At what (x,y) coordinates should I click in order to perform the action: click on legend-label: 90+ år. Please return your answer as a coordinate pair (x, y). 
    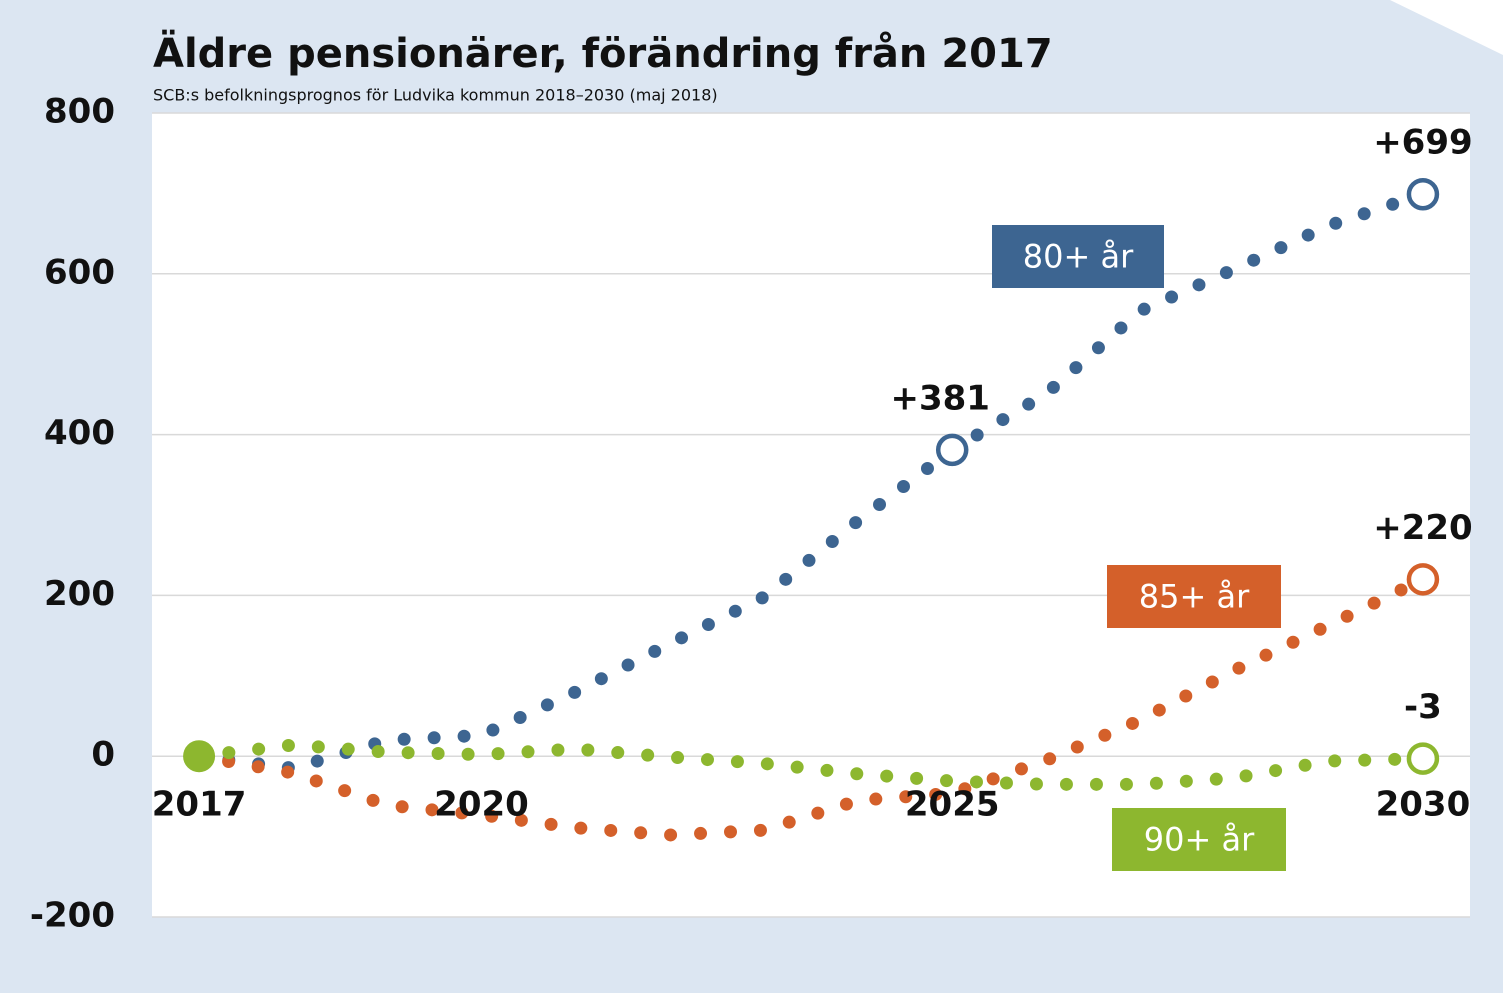
    Looking at the image, I should click on (1199, 840).